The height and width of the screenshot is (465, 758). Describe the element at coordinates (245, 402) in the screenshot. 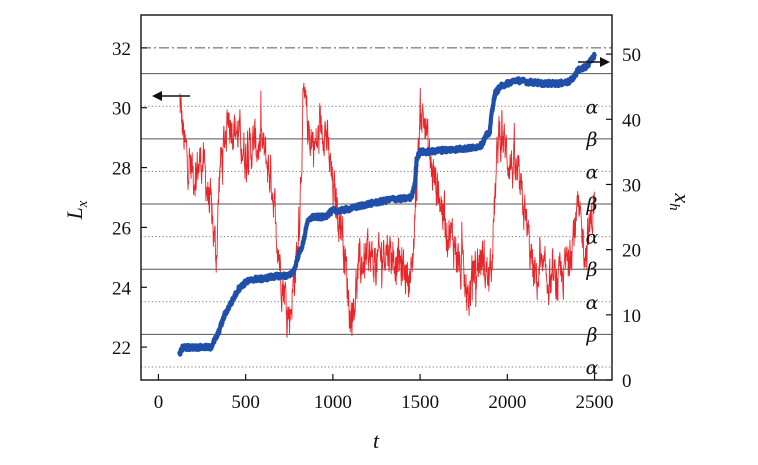

I see `x-tick-label: 500` at that location.